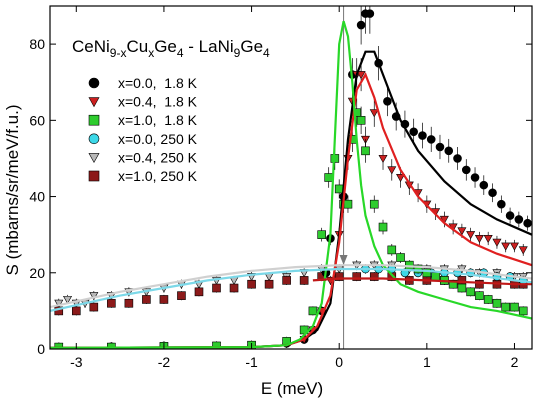 The height and width of the screenshot is (402, 540). What do you see at coordinates (339, 362) in the screenshot?
I see `x-tick-label: 0` at bounding box center [339, 362].